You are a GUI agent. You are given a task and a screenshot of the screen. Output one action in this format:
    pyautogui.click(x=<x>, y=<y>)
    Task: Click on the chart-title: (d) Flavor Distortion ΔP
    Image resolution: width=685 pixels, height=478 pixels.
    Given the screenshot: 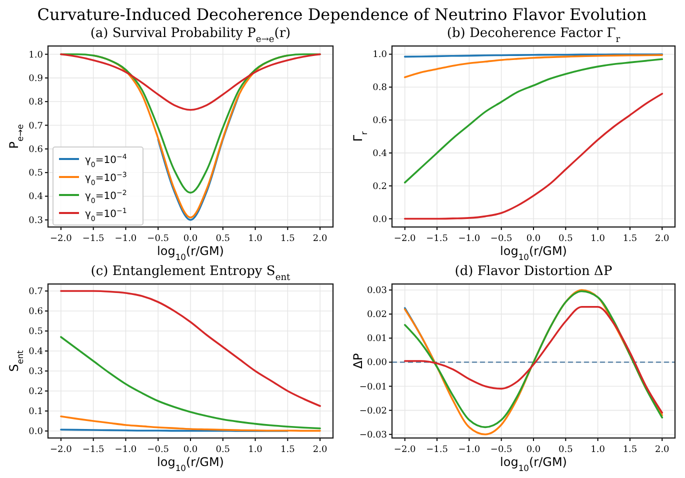 What is the action you would take?
    pyautogui.click(x=533, y=271)
    